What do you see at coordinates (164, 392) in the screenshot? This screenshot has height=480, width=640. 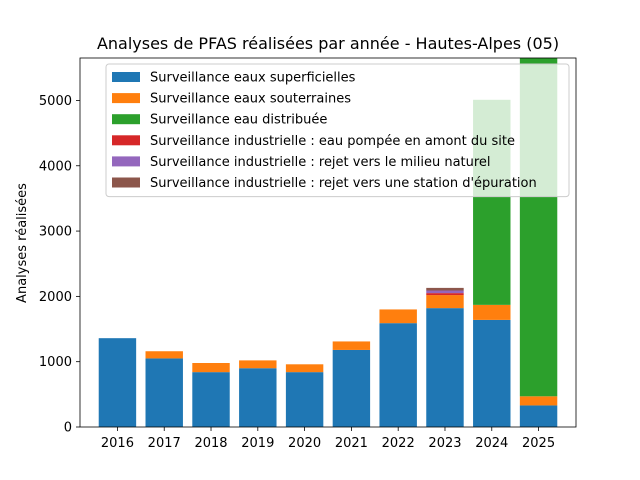 I see `bar-segment-2017-s0` at bounding box center [164, 392].